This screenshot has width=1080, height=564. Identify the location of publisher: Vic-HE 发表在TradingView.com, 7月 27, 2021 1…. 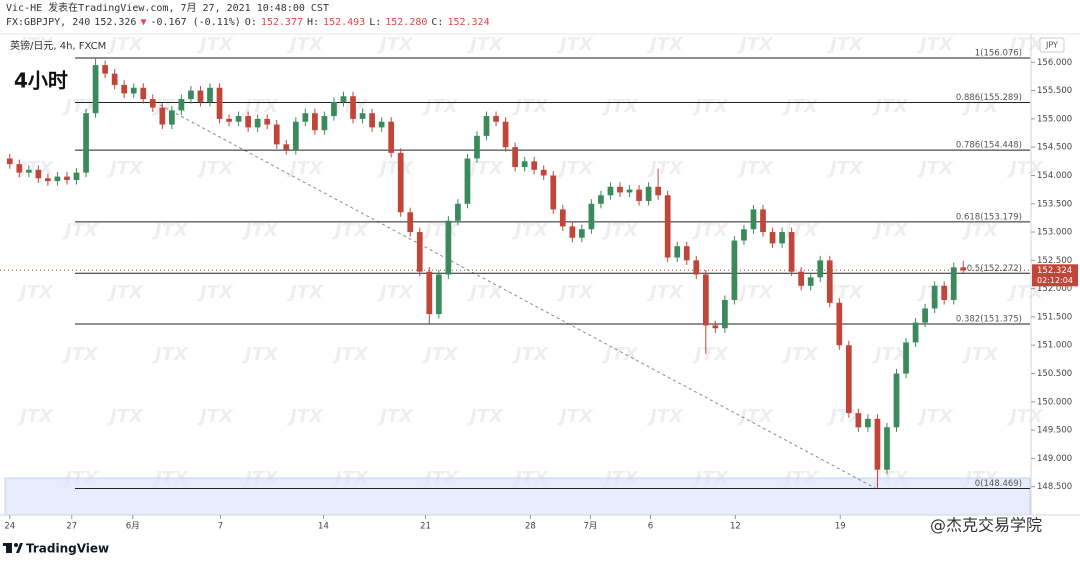
(167, 7).